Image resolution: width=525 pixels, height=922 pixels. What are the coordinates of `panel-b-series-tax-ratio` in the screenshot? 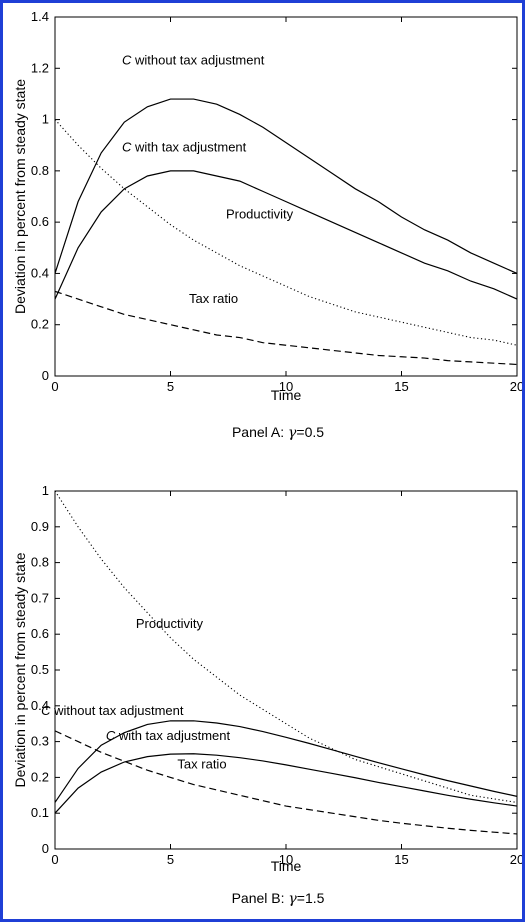 It's located at (286, 782).